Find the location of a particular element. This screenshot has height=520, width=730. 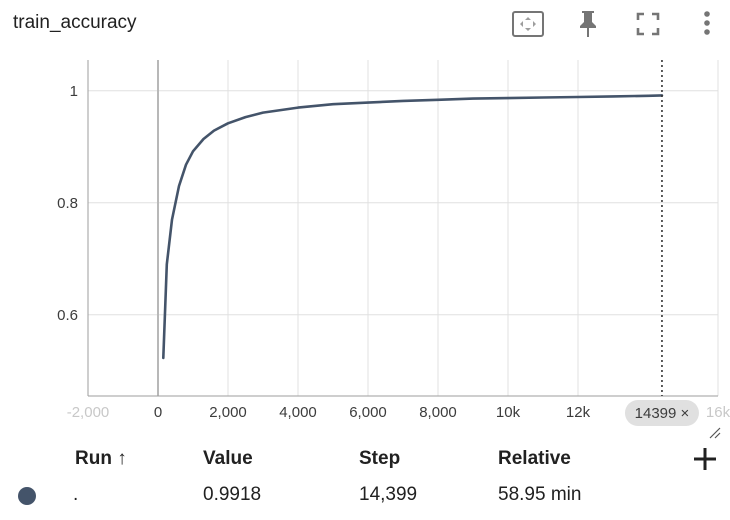

header-run: Run ↑ is located at coordinates (101, 458).